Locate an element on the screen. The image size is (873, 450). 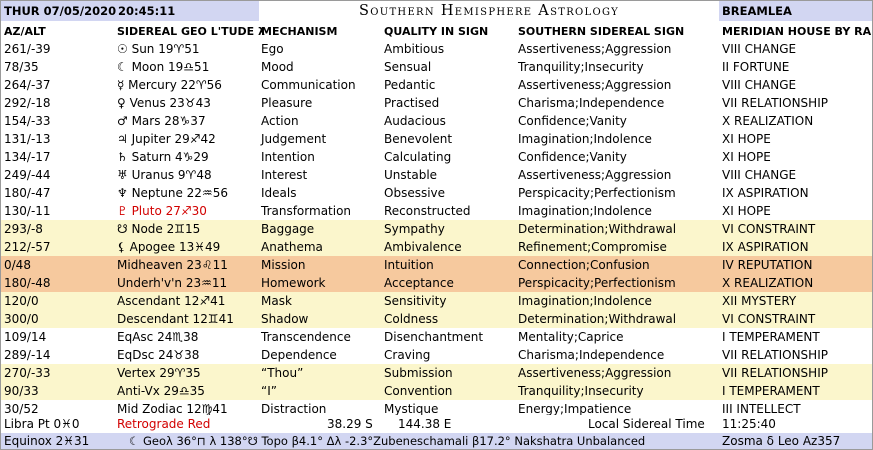
azalt-cell: 120/0 is located at coordinates (21, 301).